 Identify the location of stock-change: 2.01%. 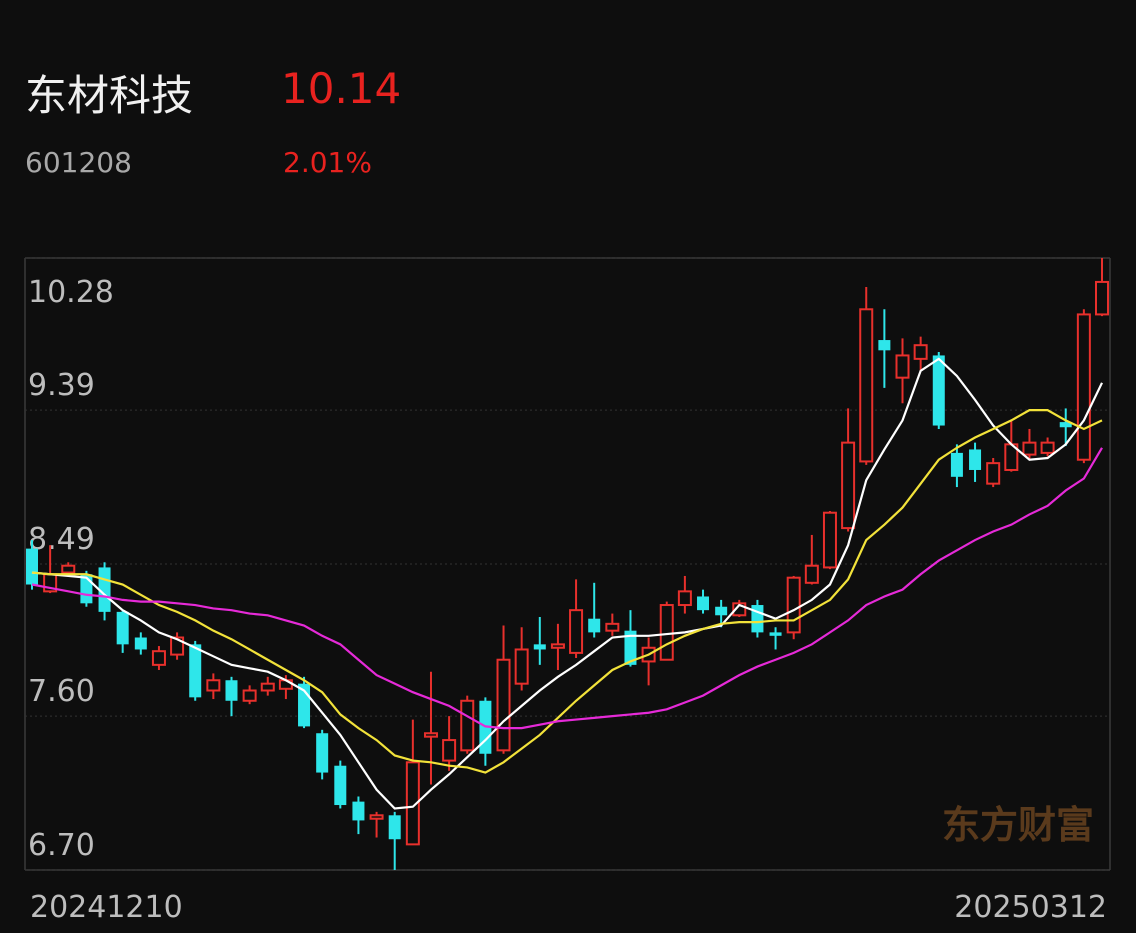
(327, 162).